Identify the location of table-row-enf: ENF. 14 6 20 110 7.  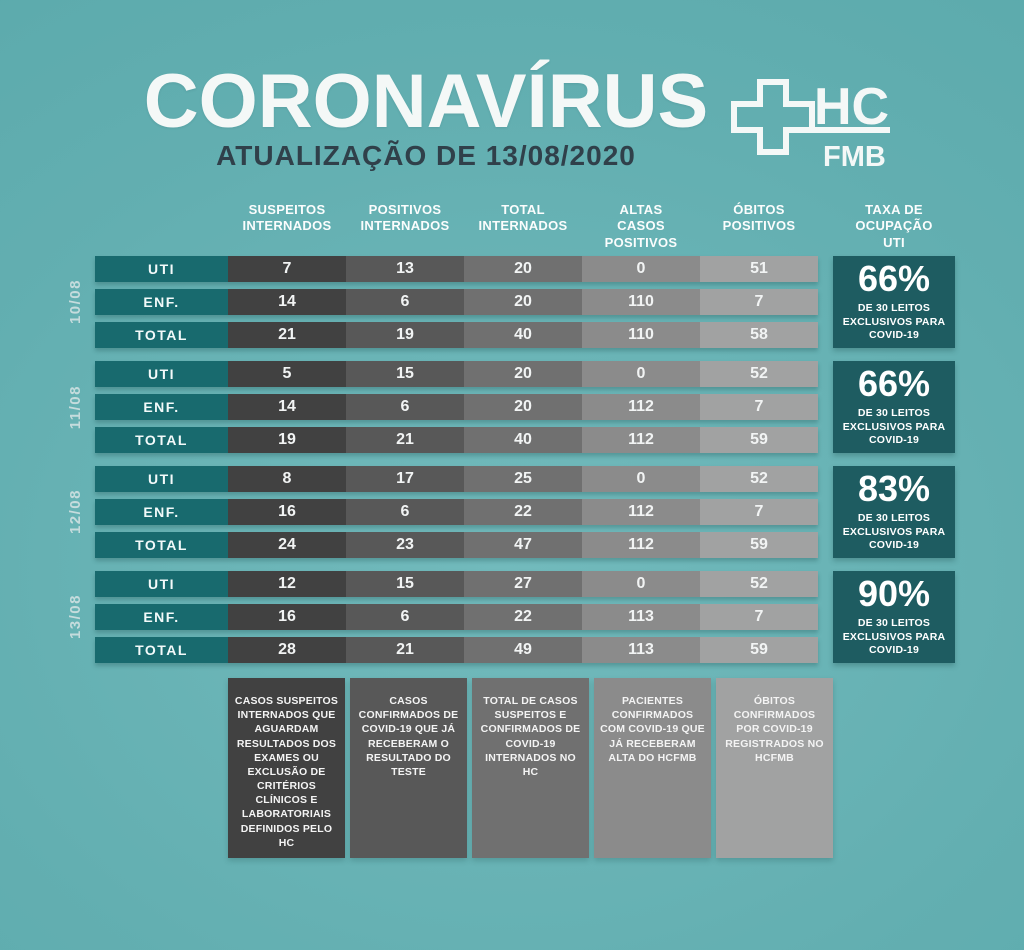
(456, 302).